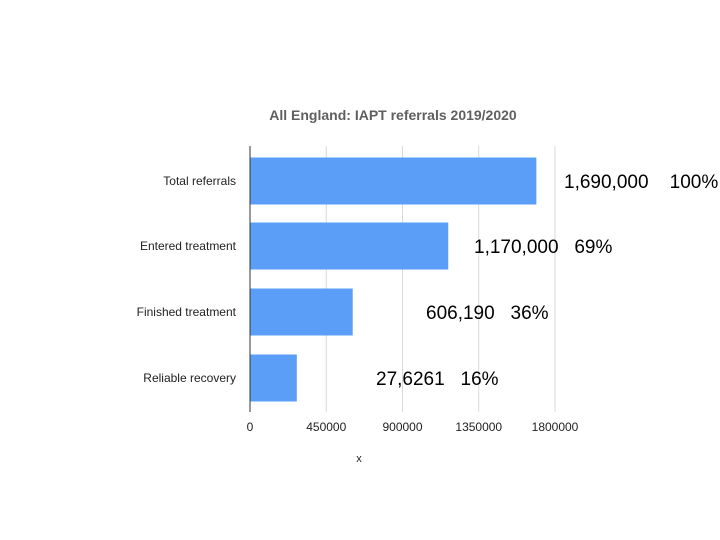  I want to click on x-tick-label: 0, so click(250, 427).